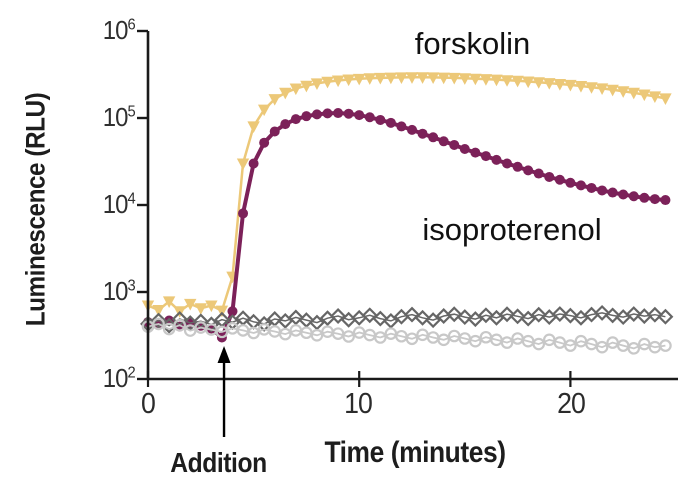 The image size is (697, 493). What do you see at coordinates (472, 43) in the screenshot?
I see `series-label-forskolin: forskolin` at bounding box center [472, 43].